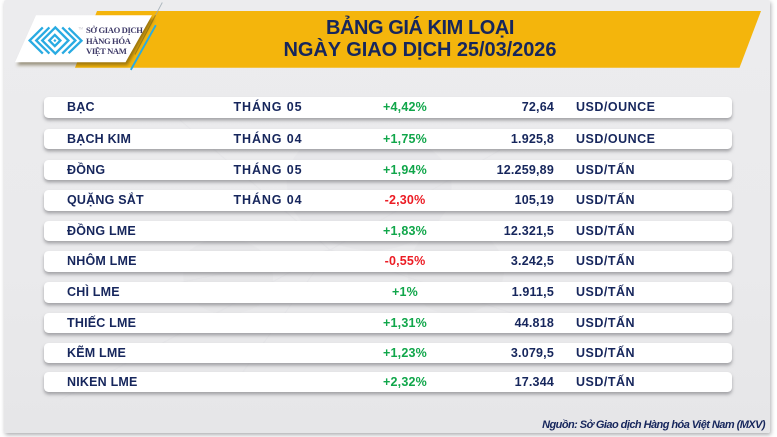  I want to click on svg-text: TM, so click(80, 29).